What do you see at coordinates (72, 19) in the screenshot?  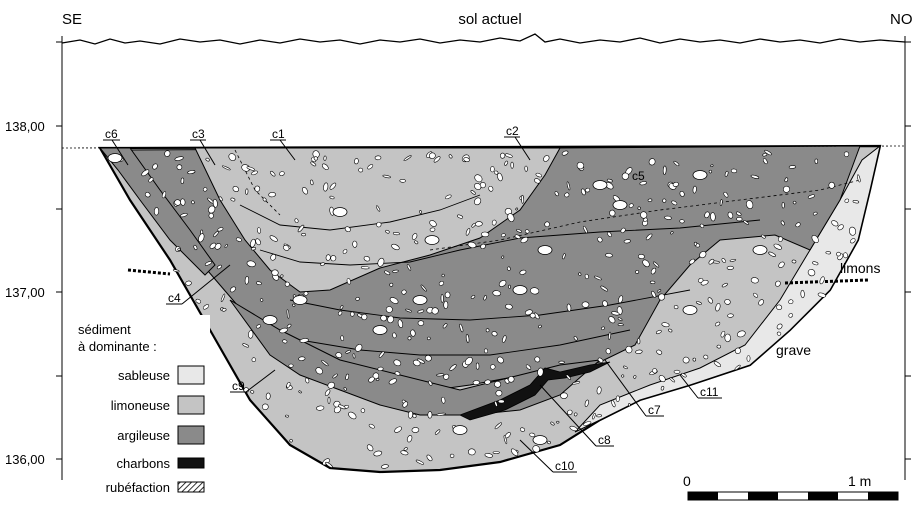 I see `orientation-se: SE` at bounding box center [72, 19].